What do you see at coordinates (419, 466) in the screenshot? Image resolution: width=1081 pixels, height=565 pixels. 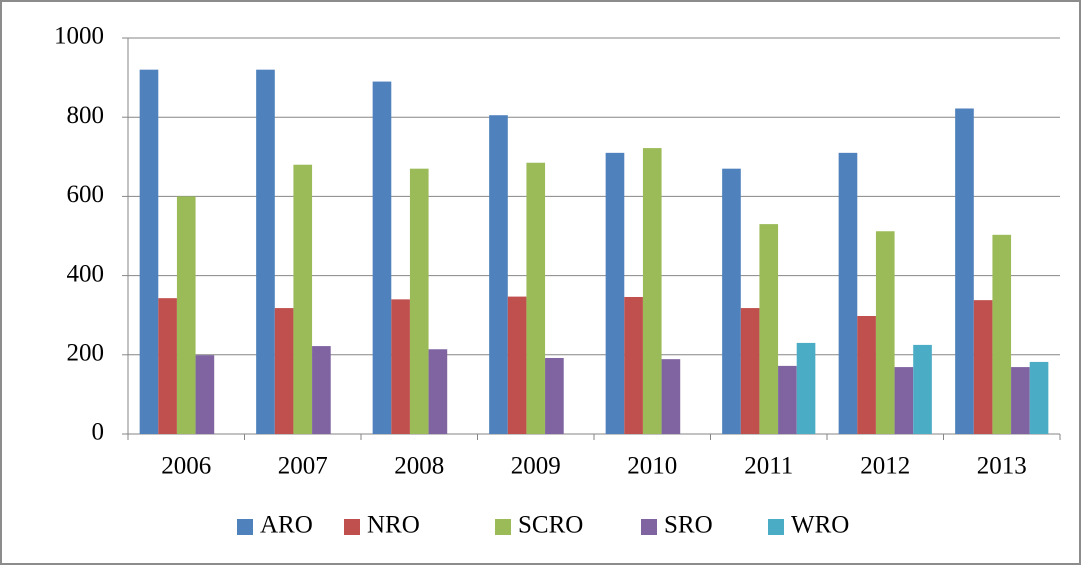 I see `x-tick-label: 2008` at bounding box center [419, 466].